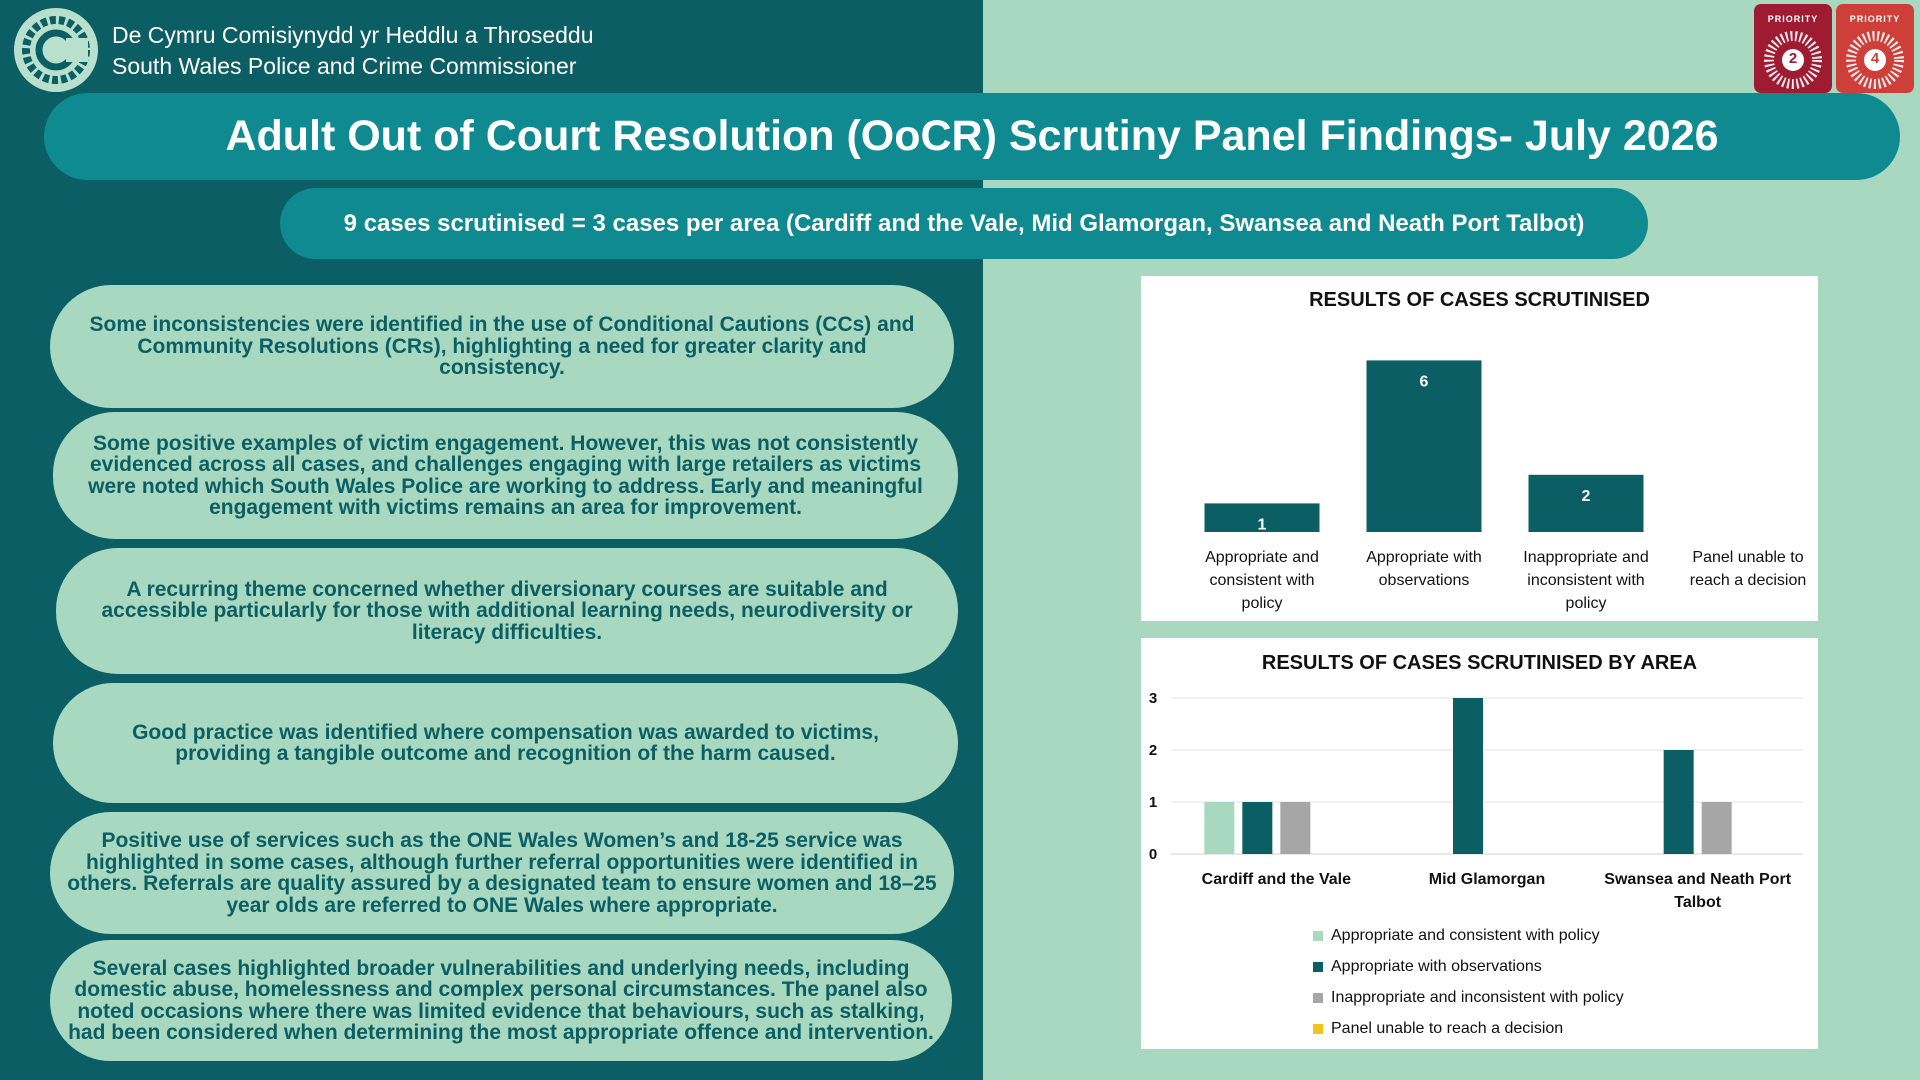 The image size is (1920, 1080). Describe the element at coordinates (1479, 300) in the screenshot. I see `chart-title: RESULTS OF CASES SCRUTINISED` at that location.